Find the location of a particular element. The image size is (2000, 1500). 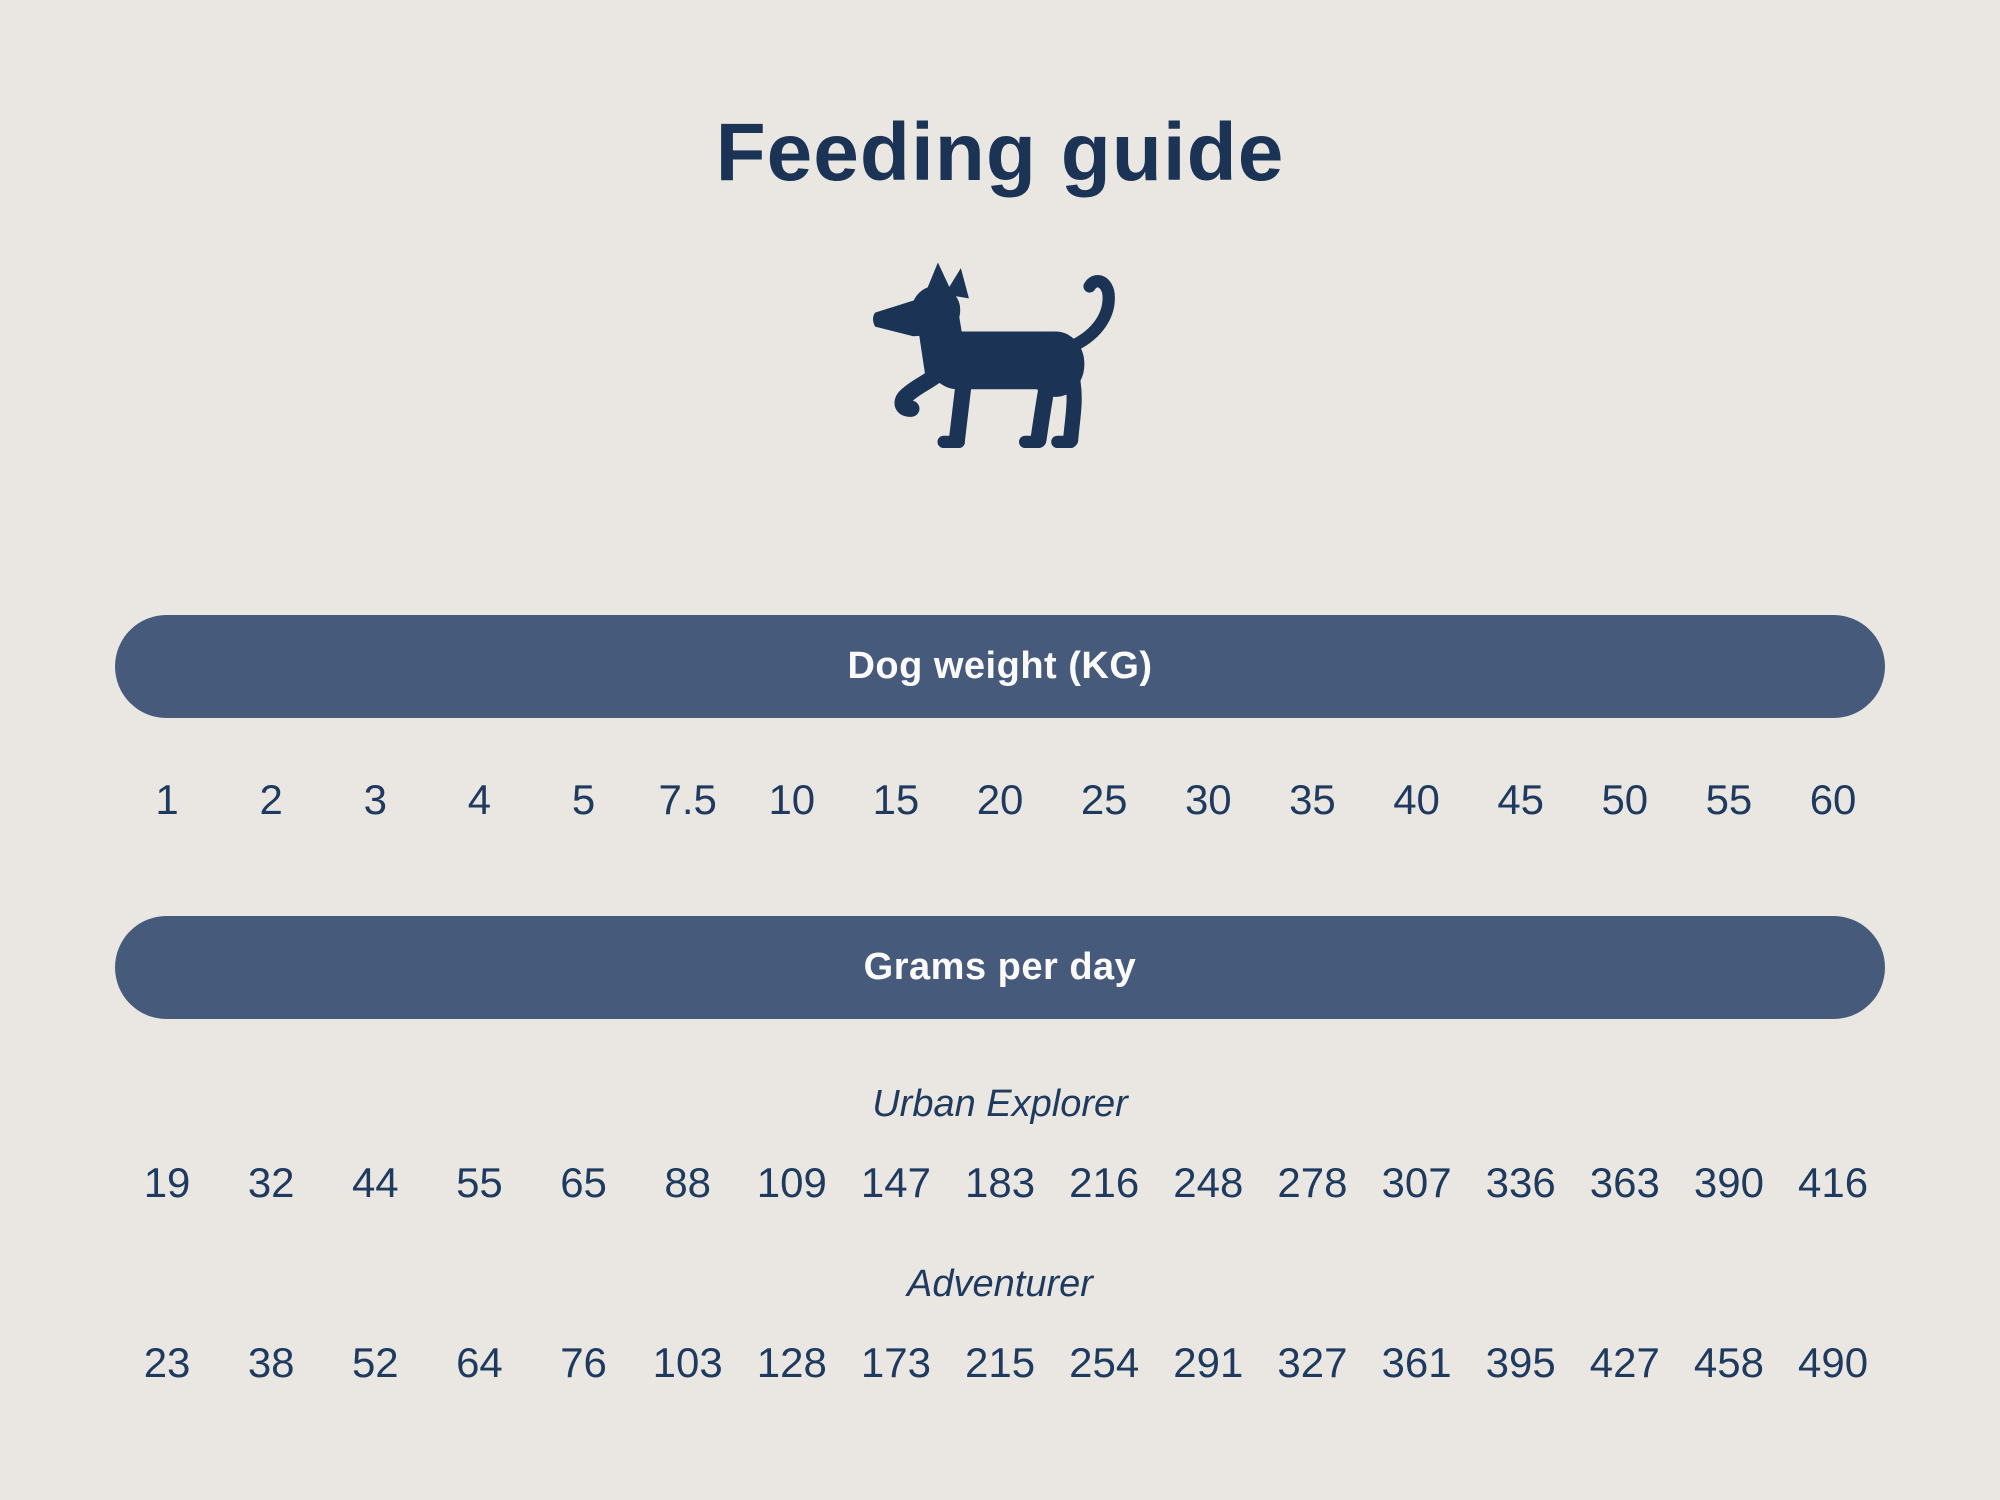

value-cell: 25 is located at coordinates (1104, 799).